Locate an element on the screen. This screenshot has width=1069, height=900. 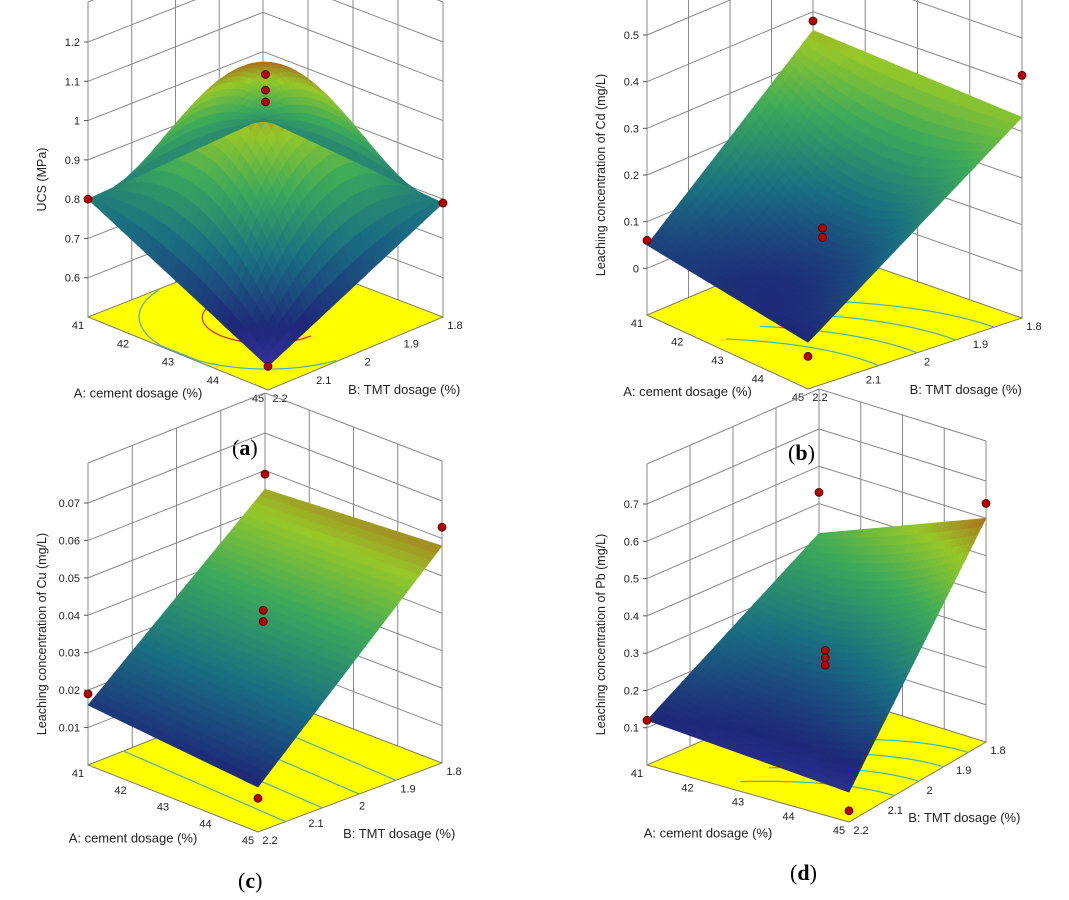
panel-label-a: (a) is located at coordinates (245, 447).